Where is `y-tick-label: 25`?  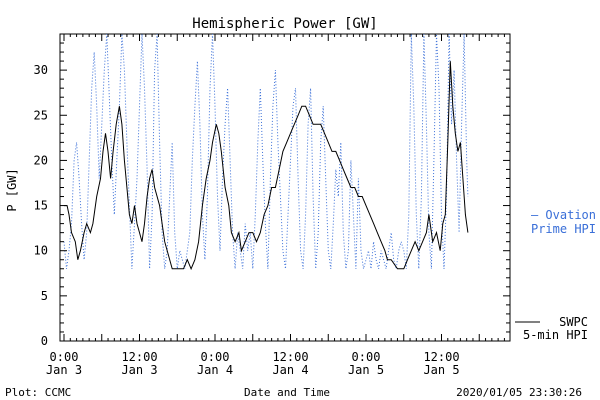
y-tick-label: 25 is located at coordinates (41, 115).